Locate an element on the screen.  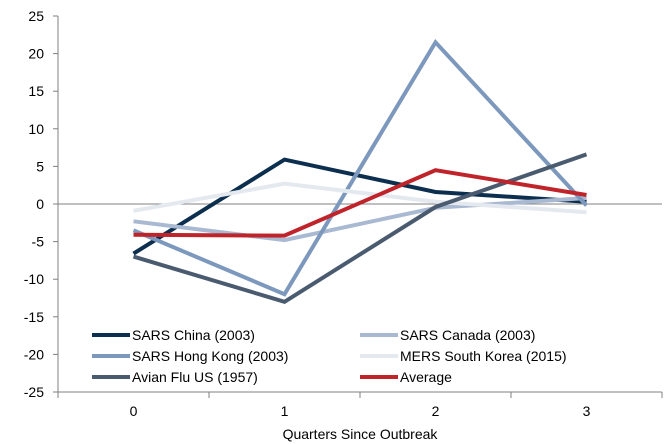
x-tick-label: 3 is located at coordinates (587, 411).